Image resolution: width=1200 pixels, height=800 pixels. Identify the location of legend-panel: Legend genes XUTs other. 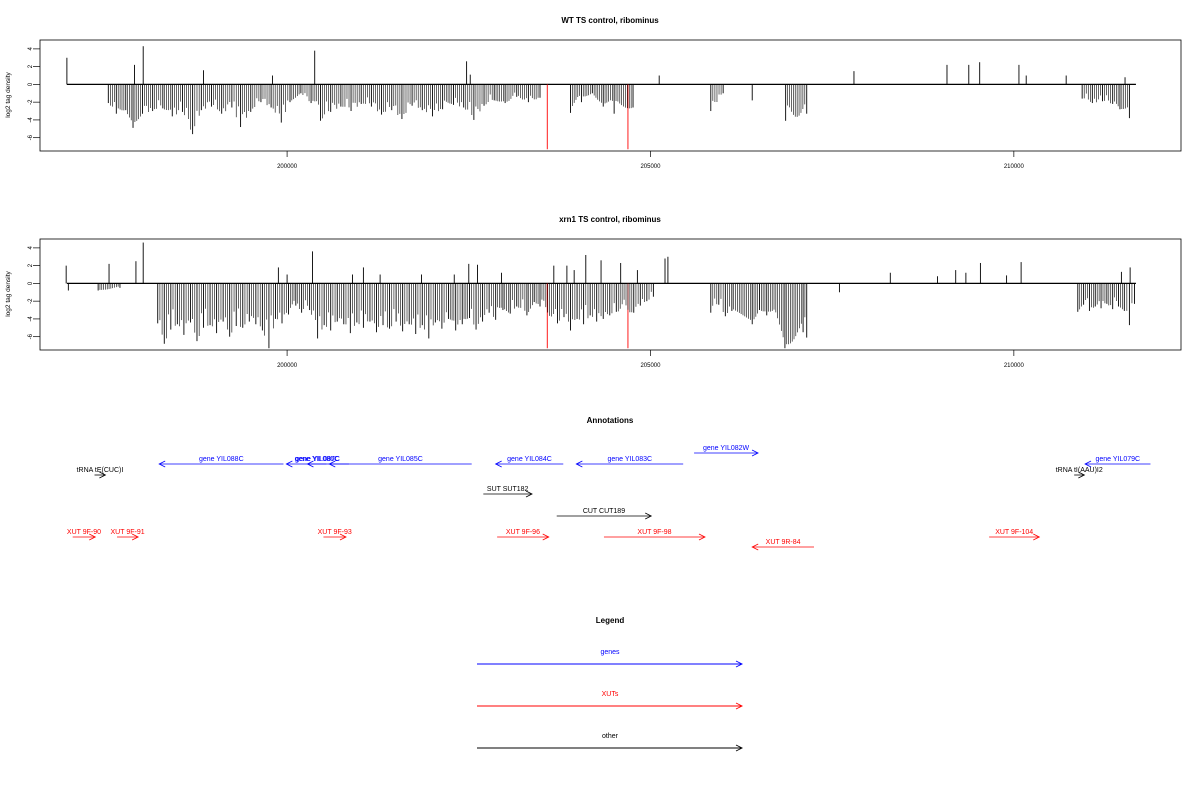
(610, 684).